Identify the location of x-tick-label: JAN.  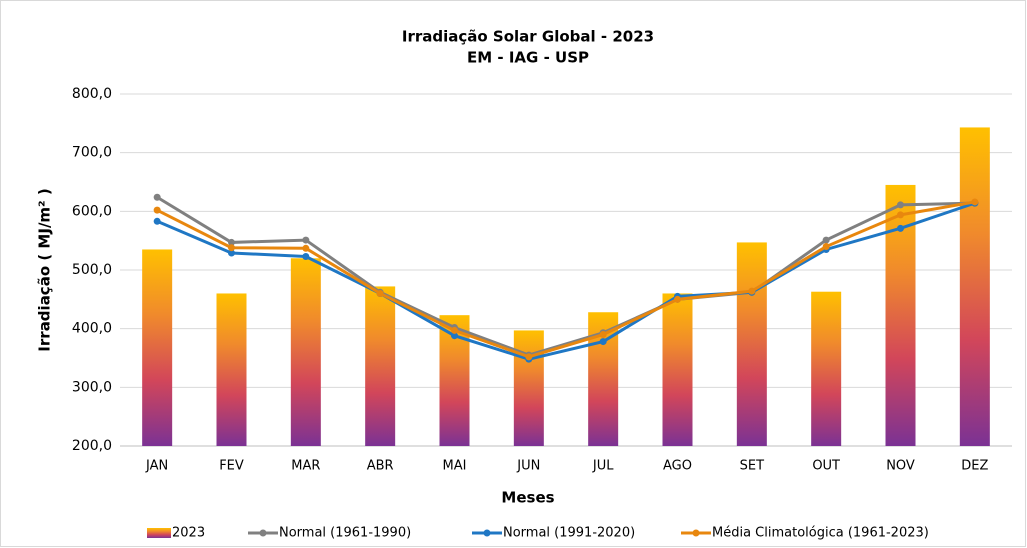
(156, 466).